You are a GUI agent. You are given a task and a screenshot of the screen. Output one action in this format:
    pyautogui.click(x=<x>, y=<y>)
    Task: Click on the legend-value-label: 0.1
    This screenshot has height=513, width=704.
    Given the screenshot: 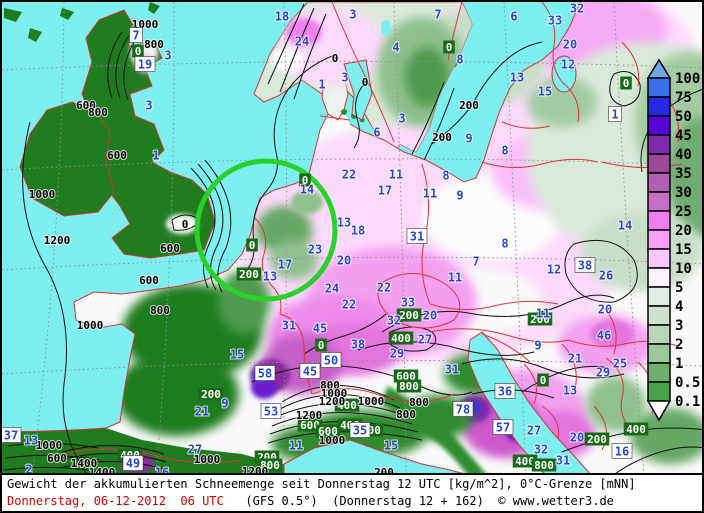 What is the action you would take?
    pyautogui.click(x=687, y=402)
    